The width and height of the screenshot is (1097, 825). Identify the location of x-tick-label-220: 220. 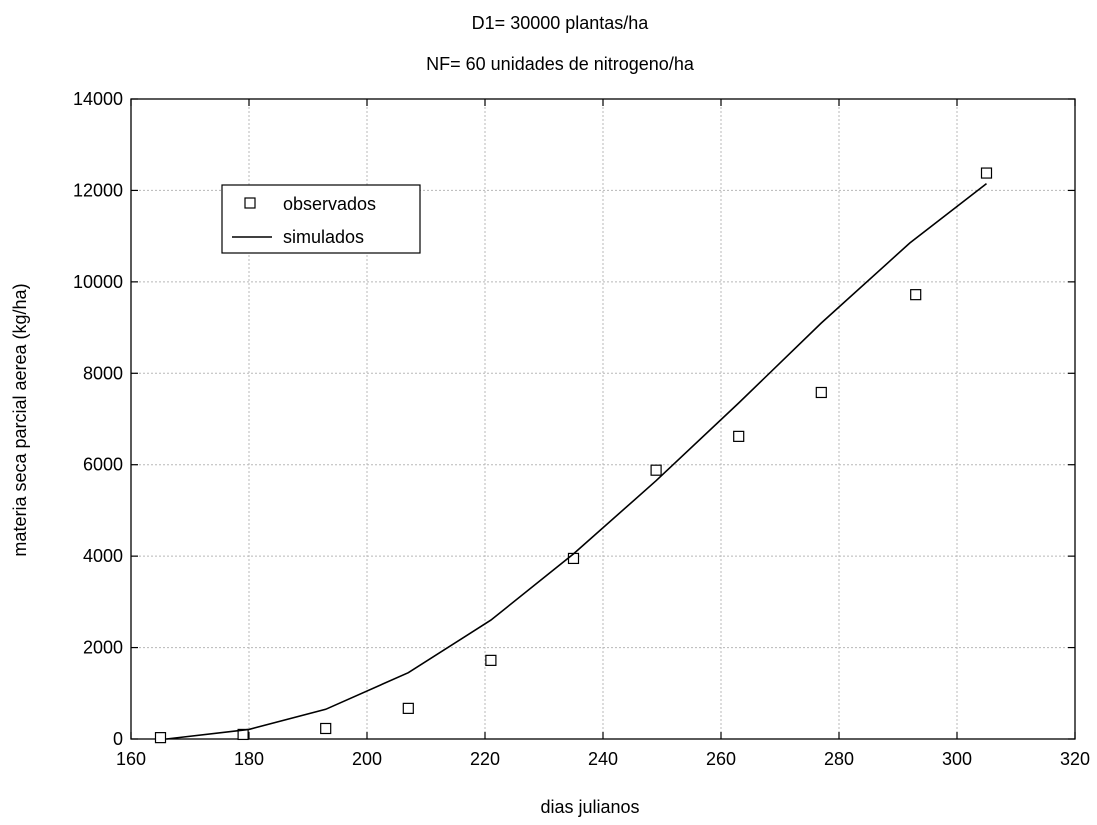
(485, 759).